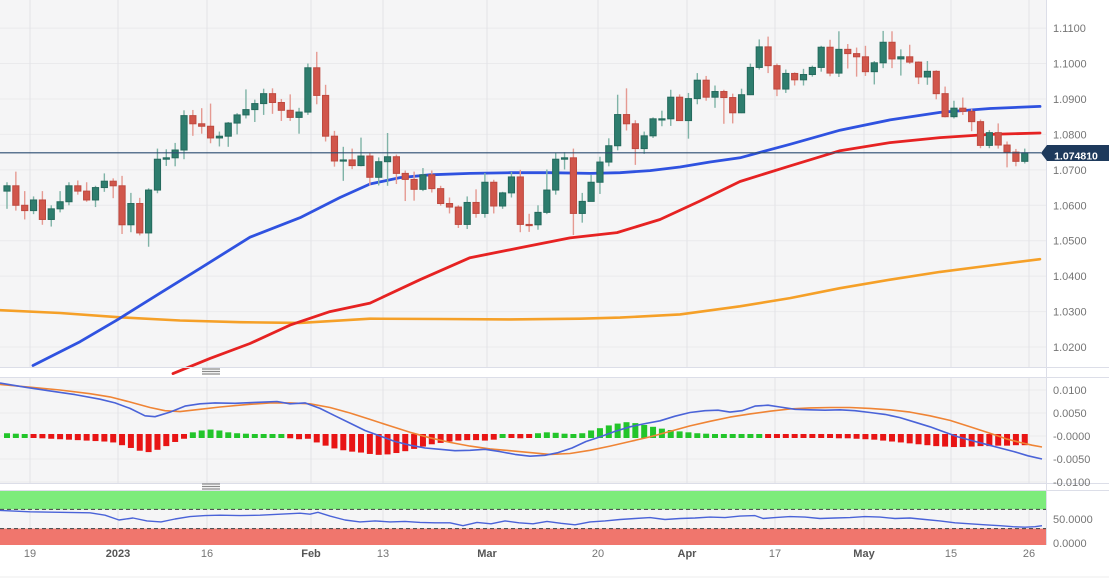  What do you see at coordinates (1070, 100) in the screenshot?
I see `y-axis-label: 1.0900` at bounding box center [1070, 100].